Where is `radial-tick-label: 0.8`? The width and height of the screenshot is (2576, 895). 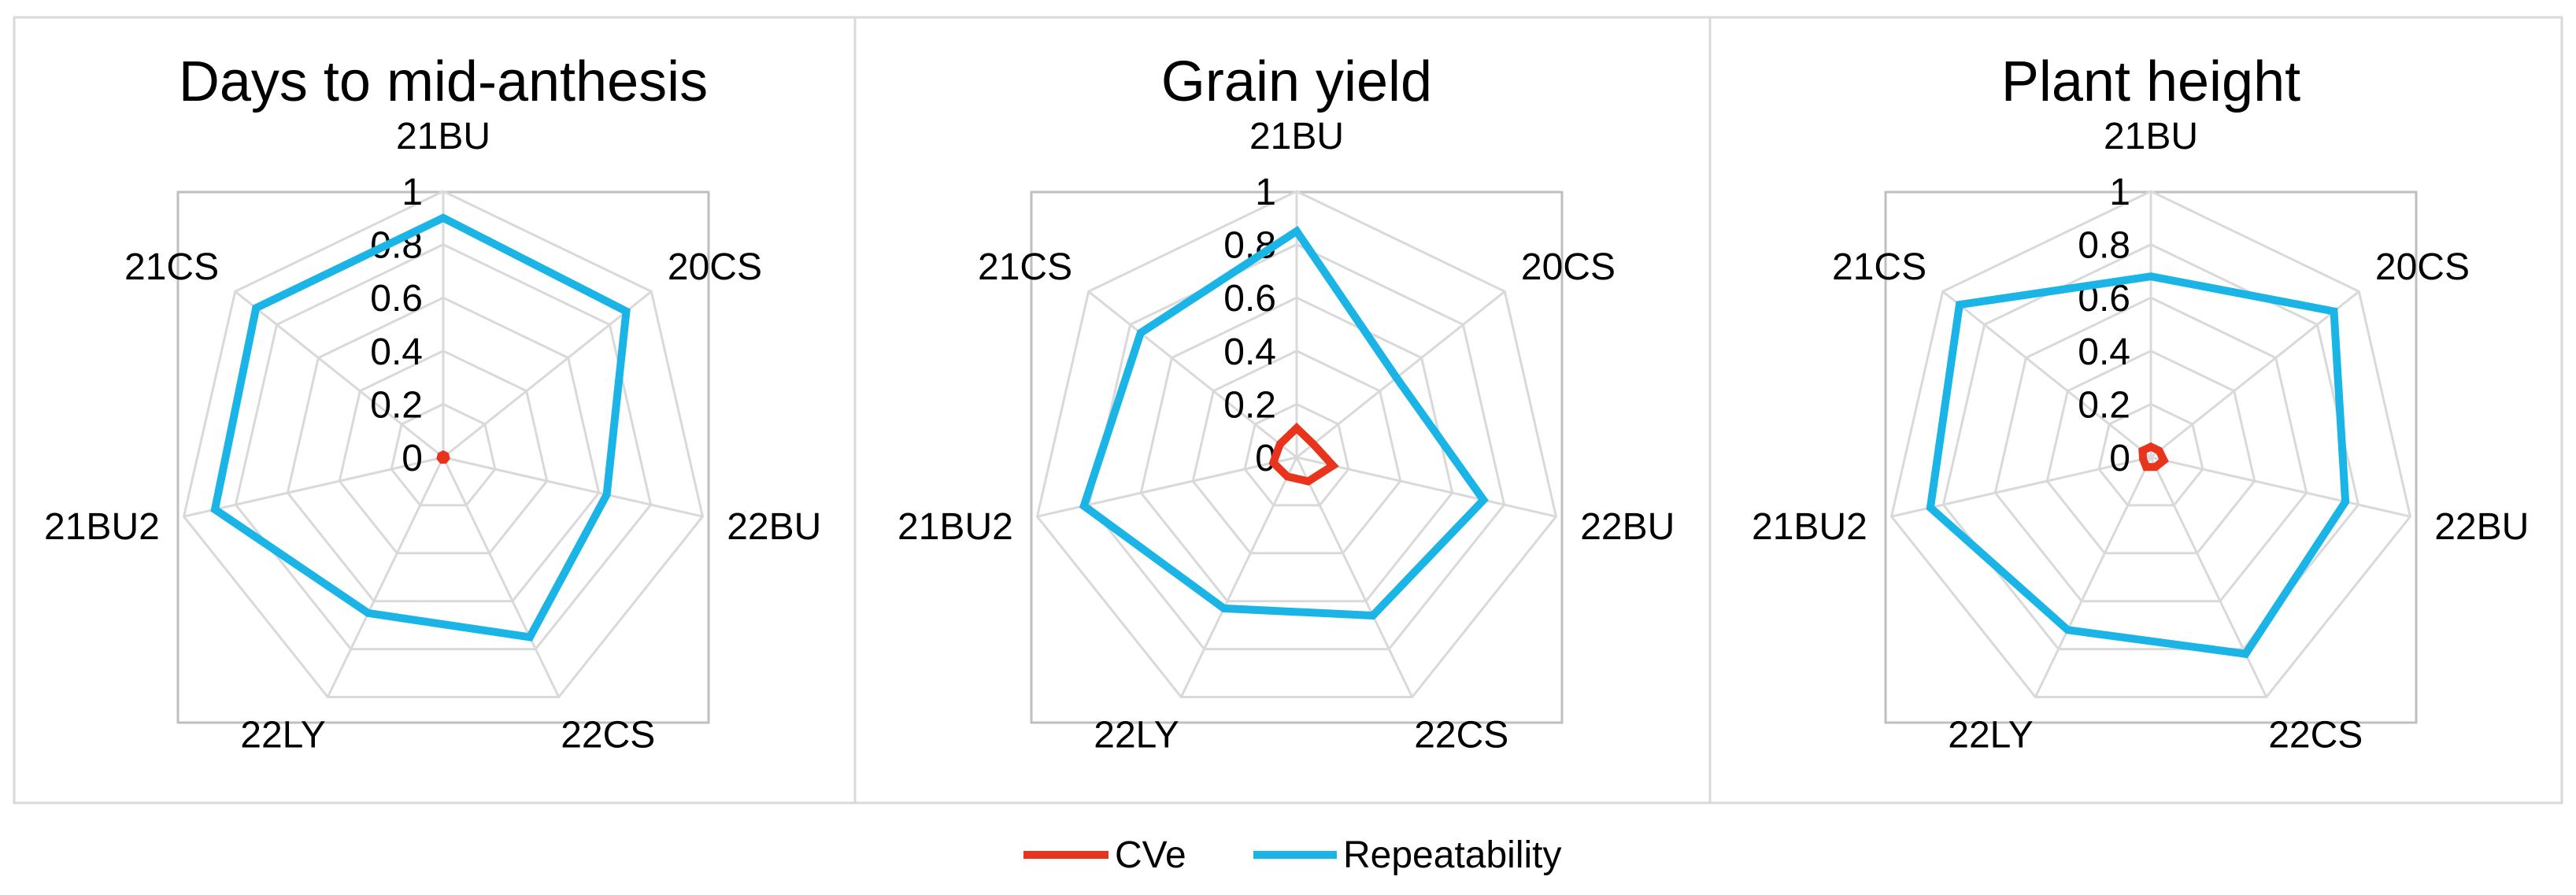 radial-tick-label: 0.8 is located at coordinates (2104, 246).